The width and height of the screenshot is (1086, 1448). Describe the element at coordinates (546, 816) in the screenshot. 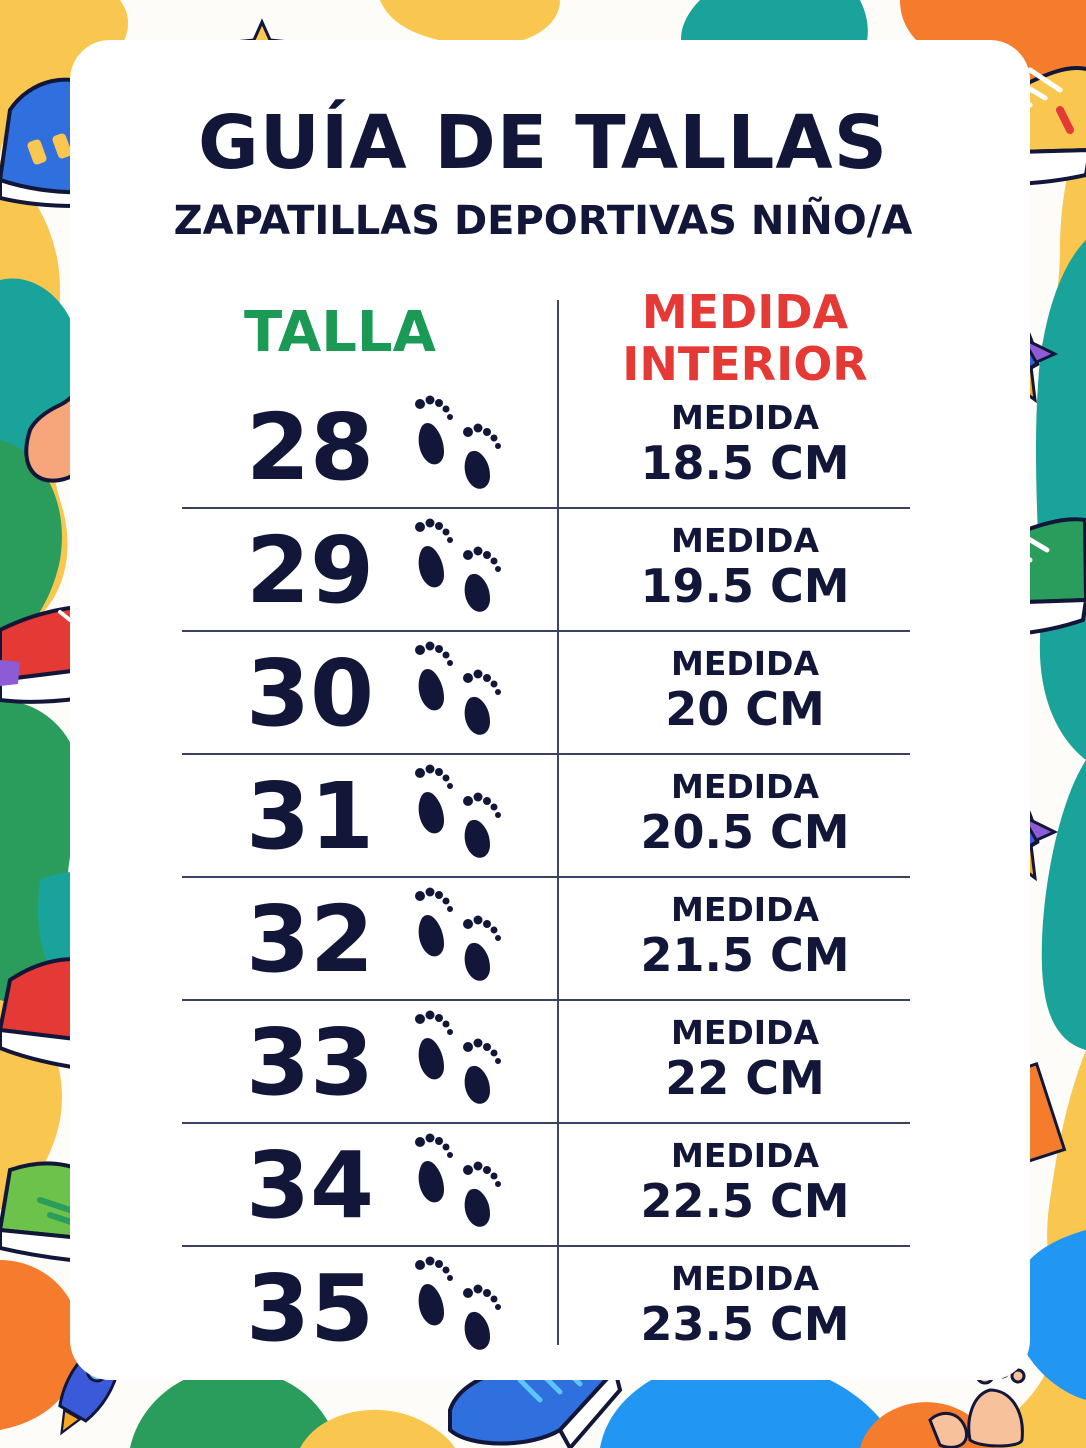

I see `table-row: 31 MEDIDA 20.5 CM` at that location.